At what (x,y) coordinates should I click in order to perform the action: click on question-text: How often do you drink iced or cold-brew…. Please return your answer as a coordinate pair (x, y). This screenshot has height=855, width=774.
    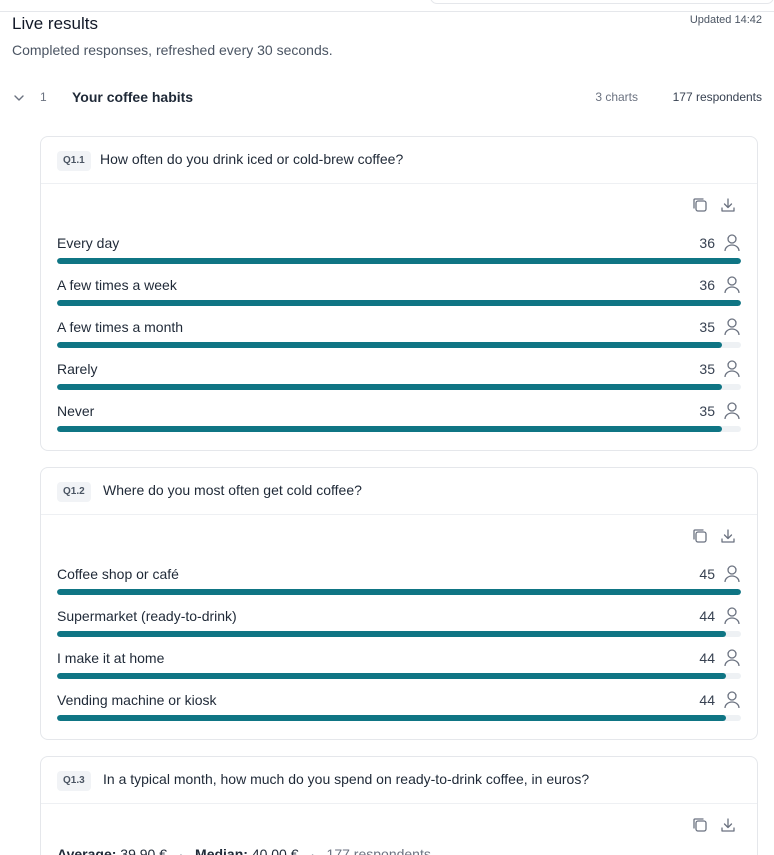
    Looking at the image, I should click on (252, 159).